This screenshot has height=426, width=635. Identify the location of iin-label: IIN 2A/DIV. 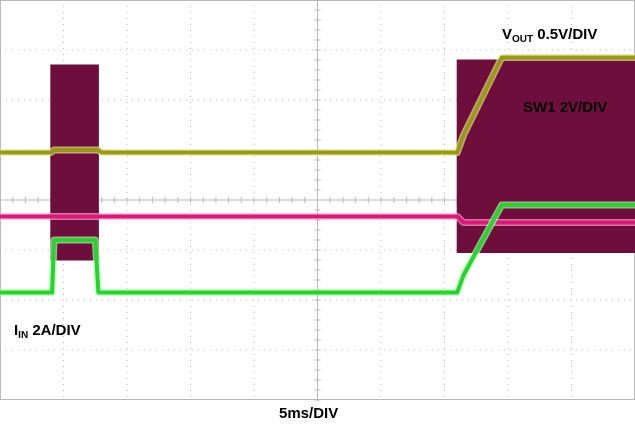
(47, 332).